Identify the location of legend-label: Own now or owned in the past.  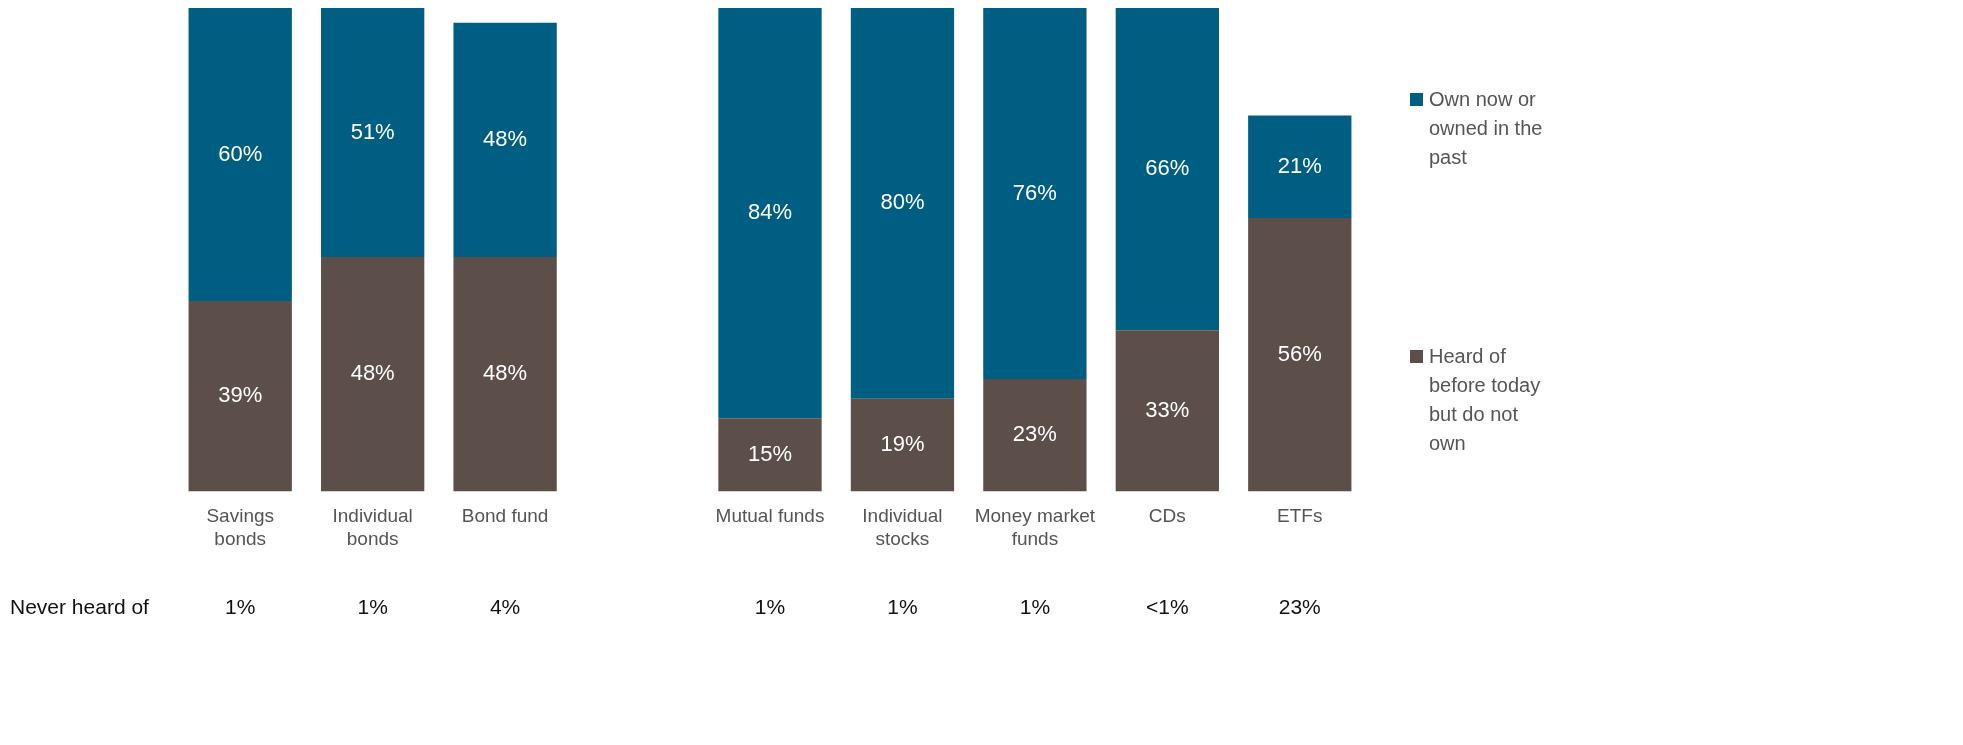
(1486, 128).